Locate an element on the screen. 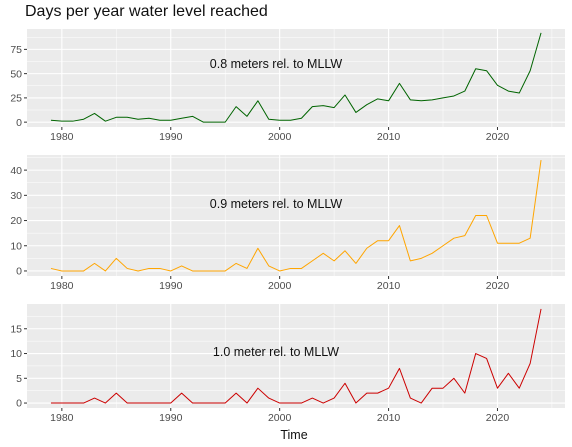 This screenshot has height=447, width=572. panel-3-ytick-label: 5 is located at coordinates (19, 379).